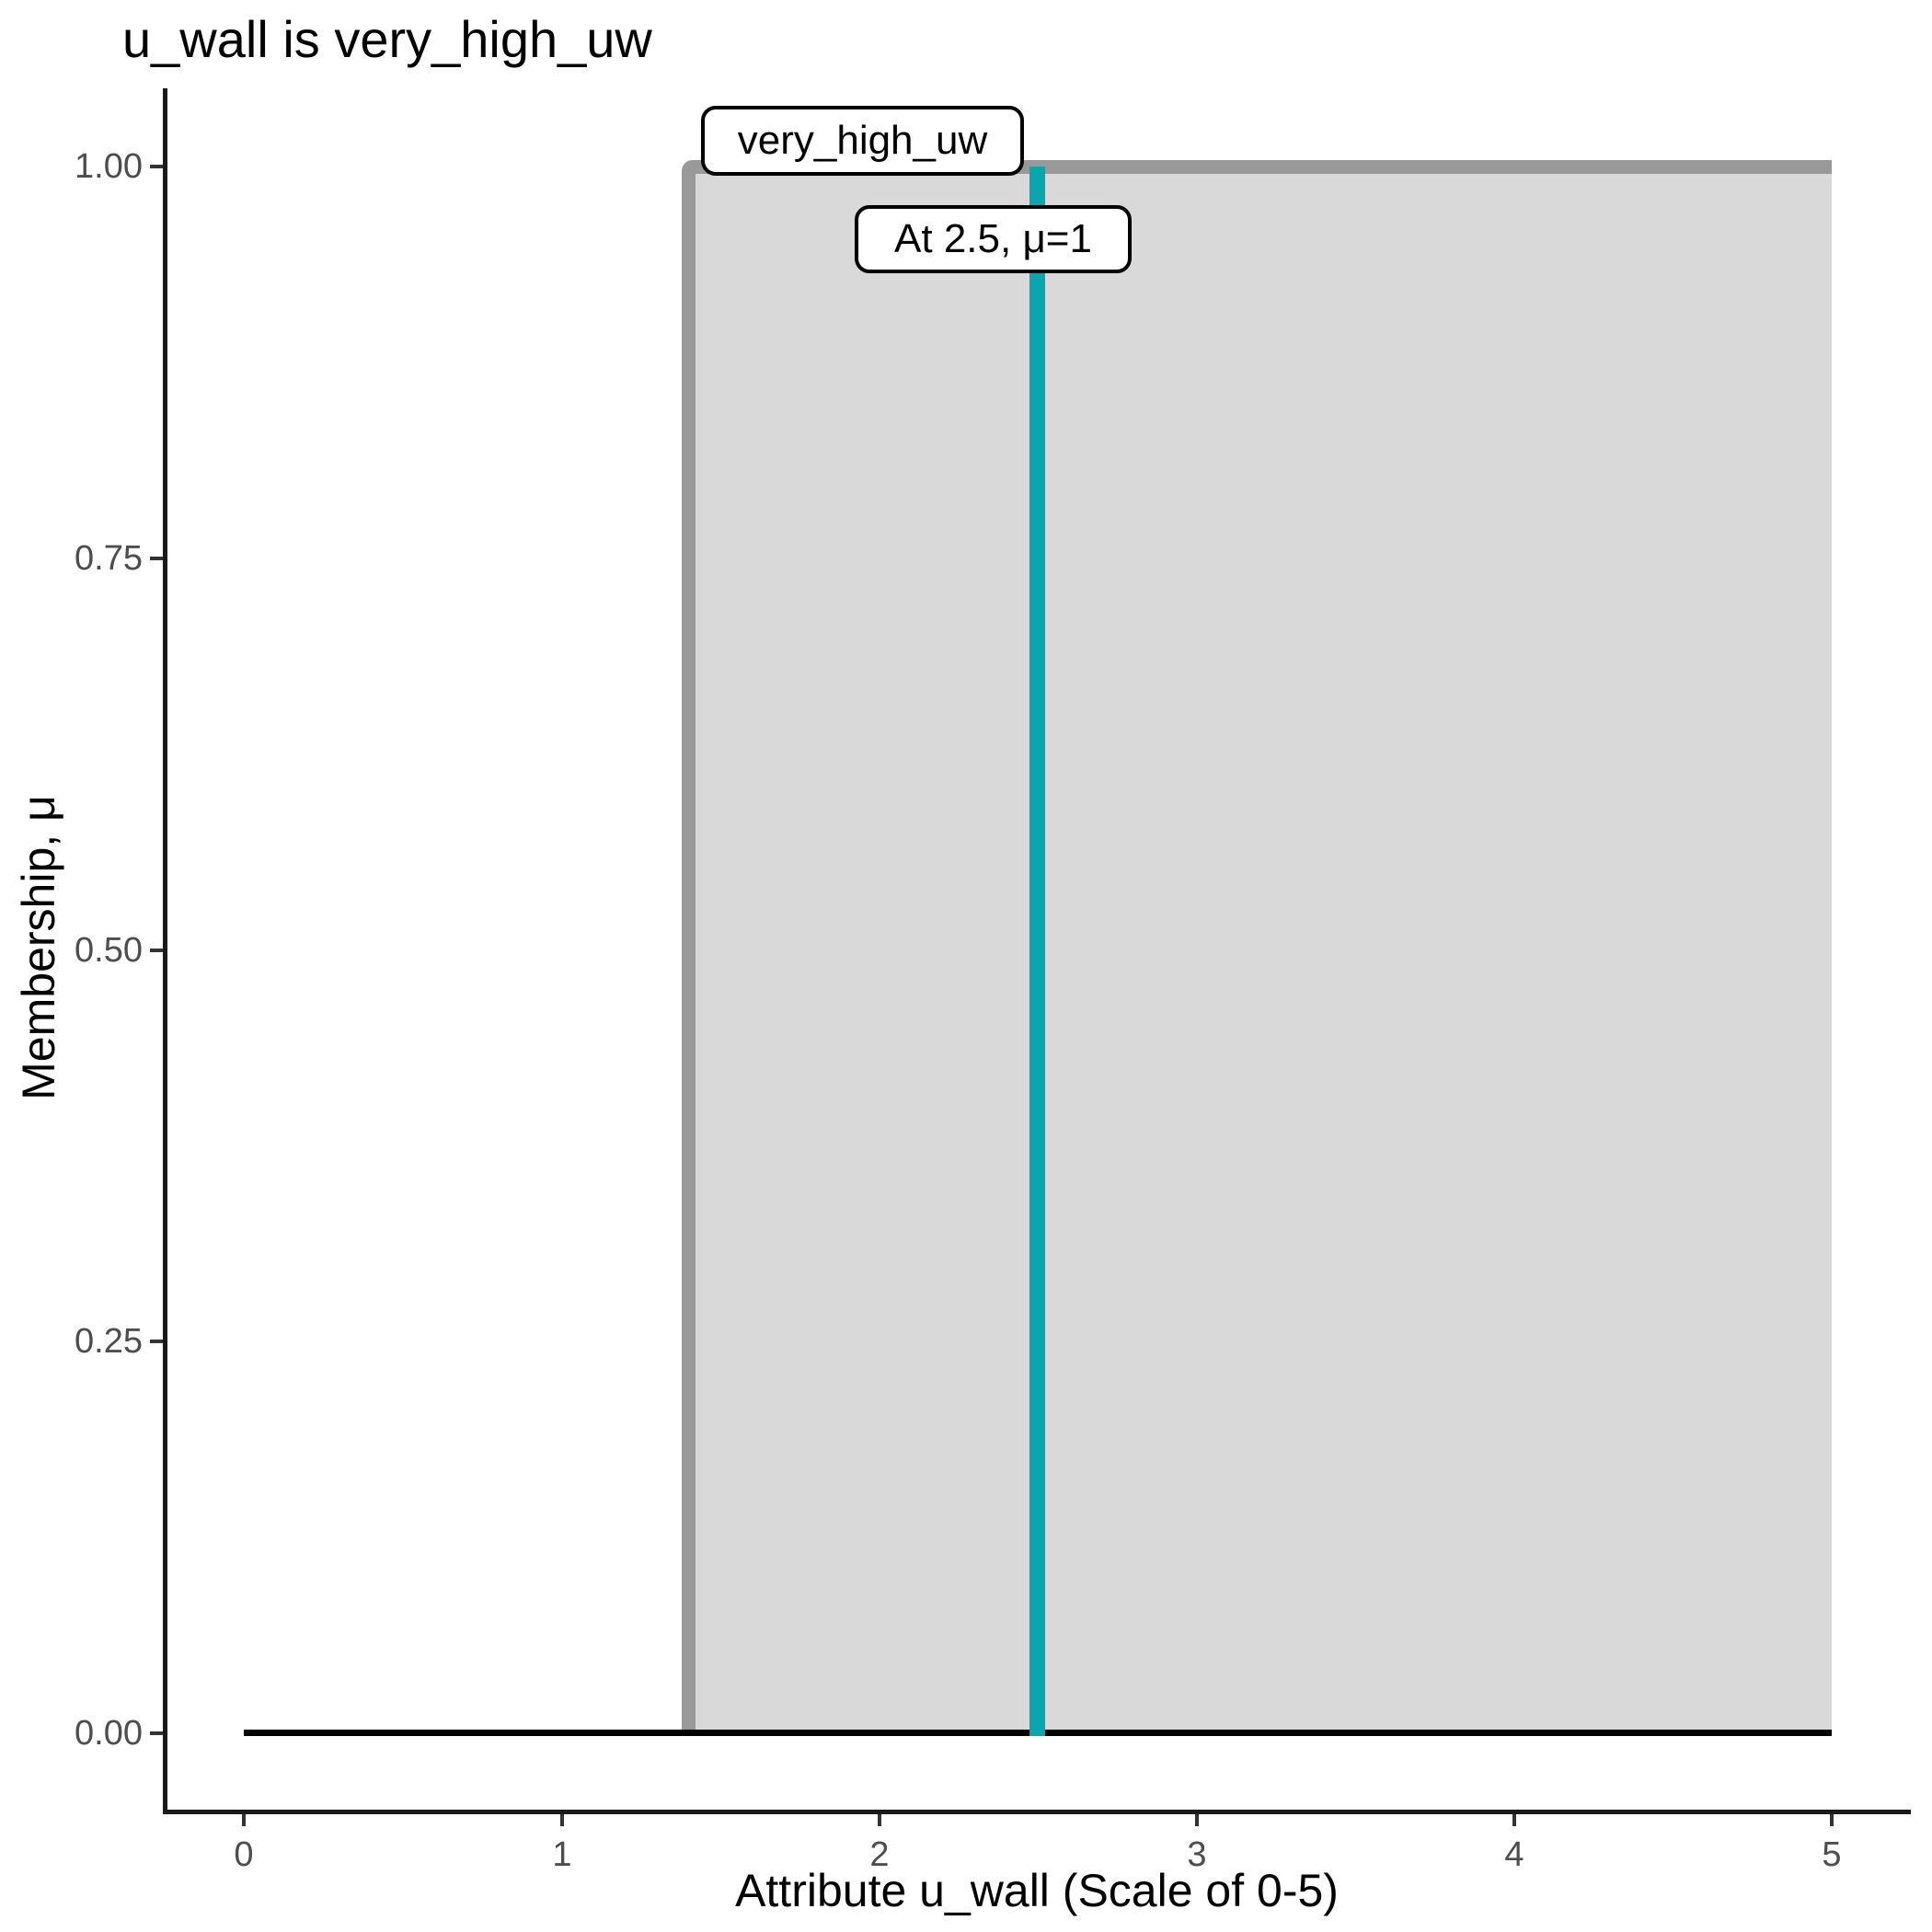 This screenshot has height=1932, width=1932. What do you see at coordinates (156, 558) in the screenshot?
I see `y-tick-0.75` at bounding box center [156, 558].